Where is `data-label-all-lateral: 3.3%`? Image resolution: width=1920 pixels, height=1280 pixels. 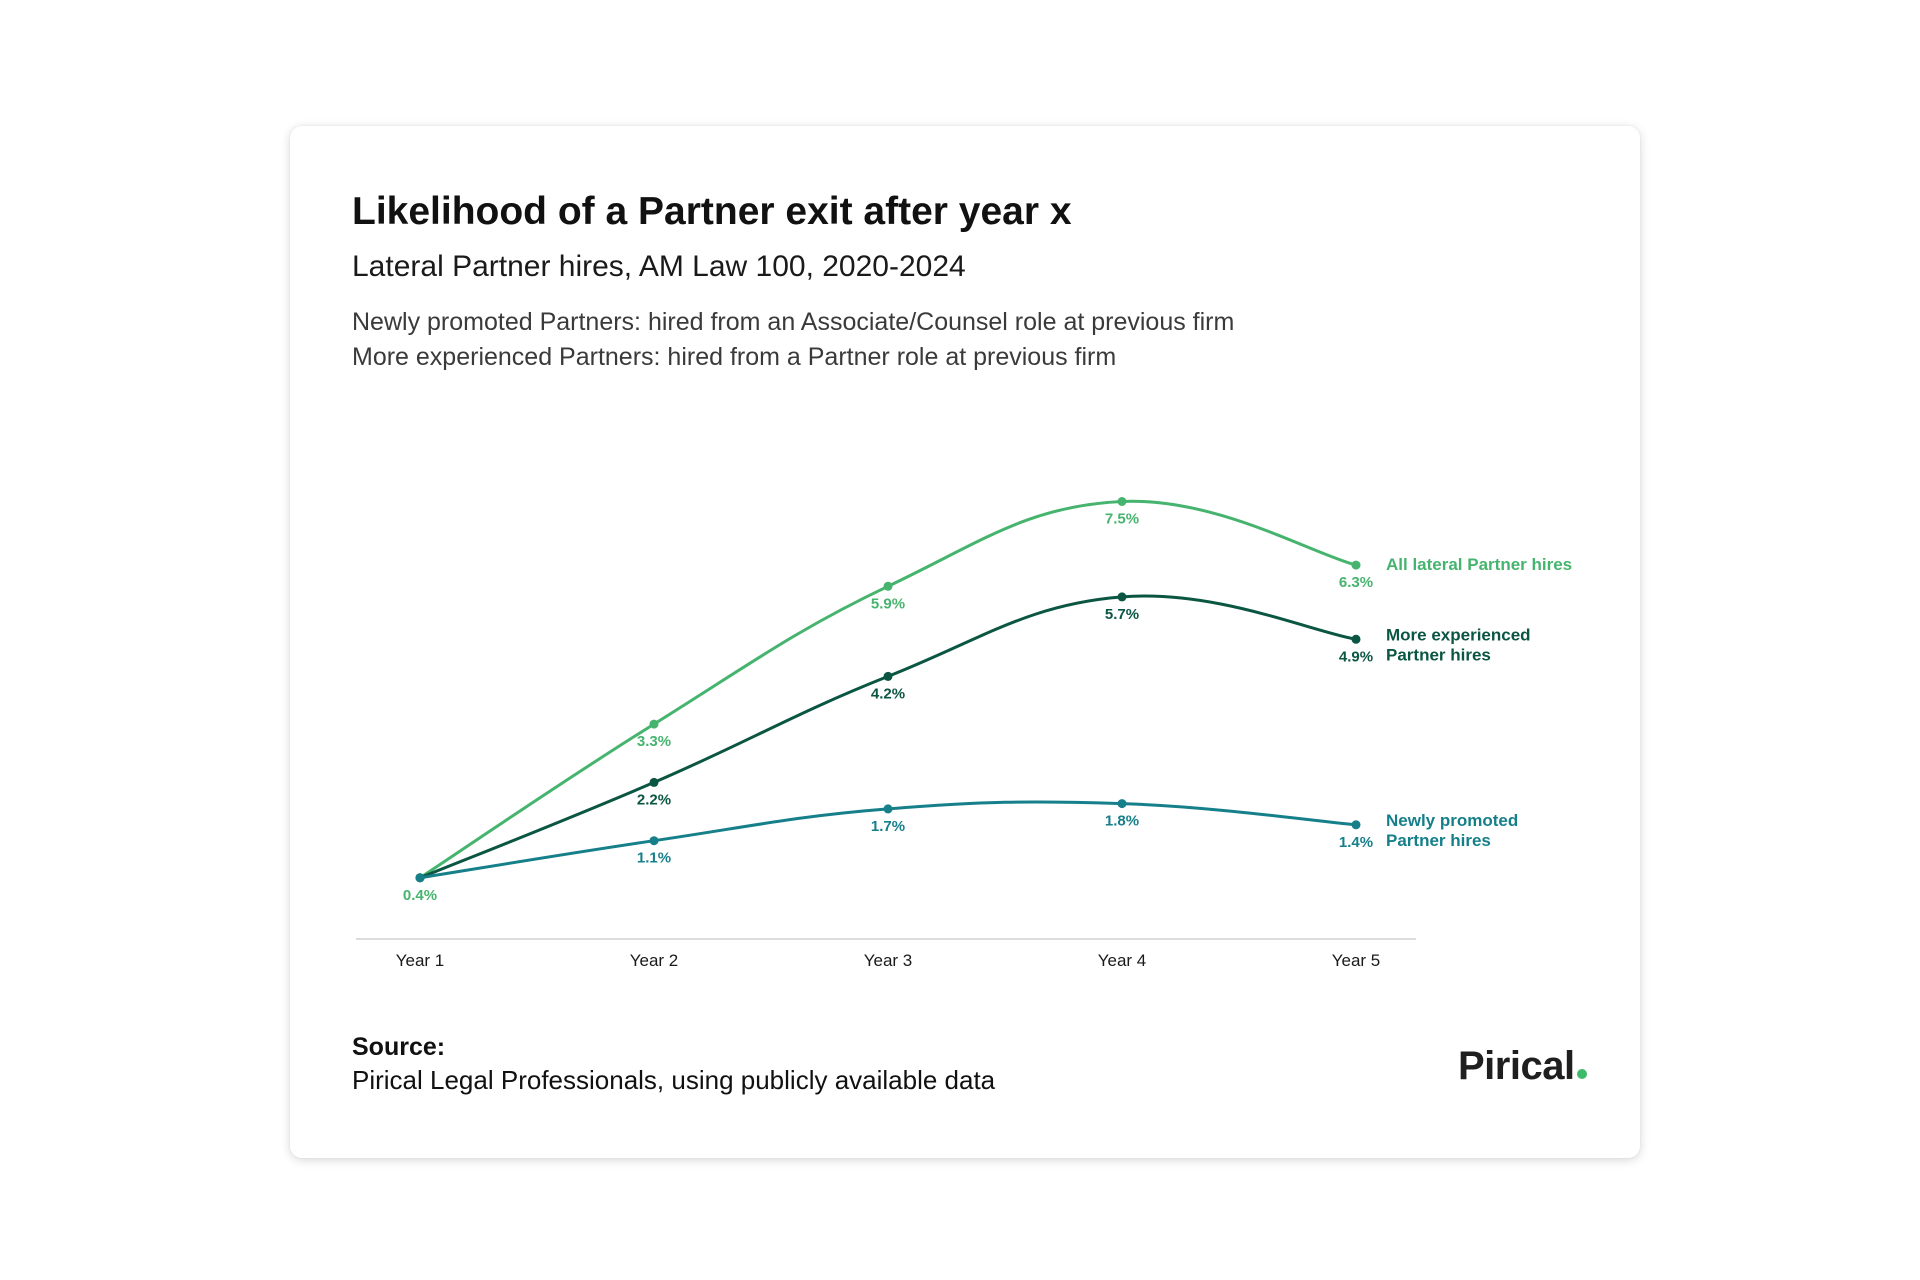 data-label-all-lateral: 3.3% is located at coordinates (654, 741).